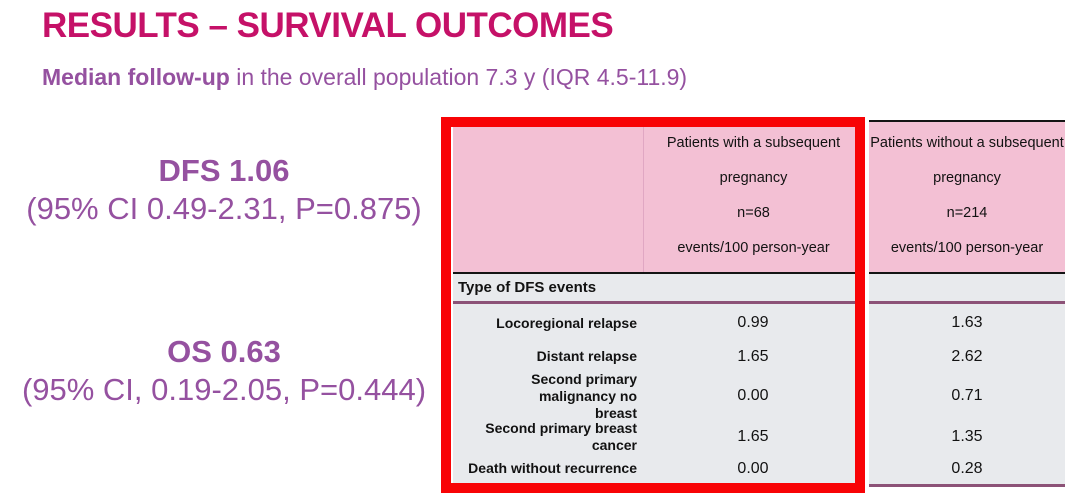 The height and width of the screenshot is (500, 1080). What do you see at coordinates (566, 322) in the screenshot?
I see `row-label: Locoregional relapse` at bounding box center [566, 322].